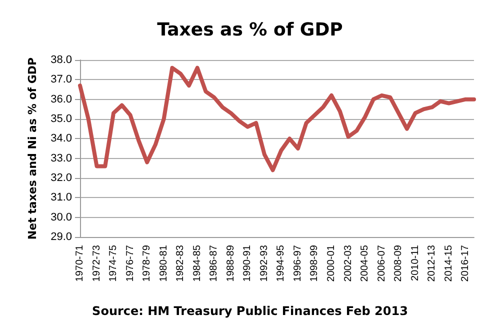 The width and height of the screenshot is (500, 333). What do you see at coordinates (61, 60) in the screenshot?
I see `y-tick-label: 38.0` at bounding box center [61, 60].